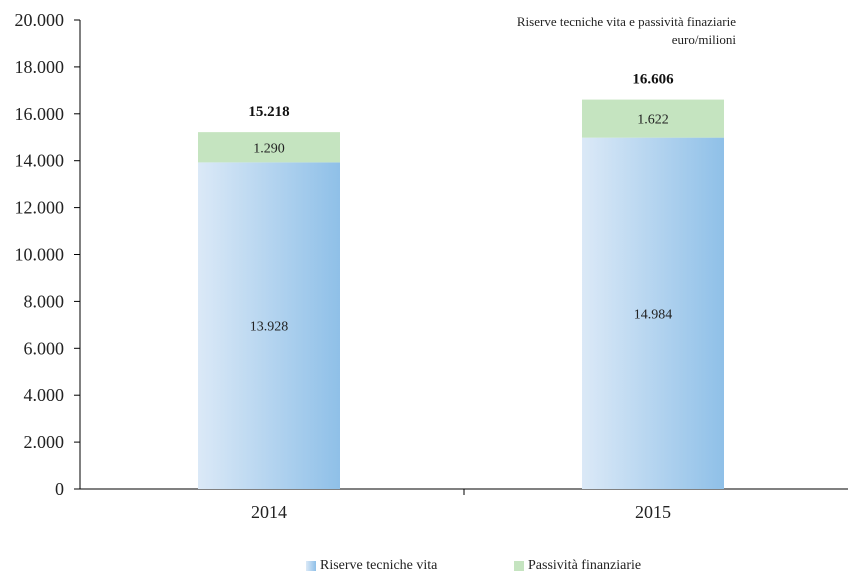  Describe the element at coordinates (311, 566) in the screenshot. I see `legend-swatch-riserve` at that location.